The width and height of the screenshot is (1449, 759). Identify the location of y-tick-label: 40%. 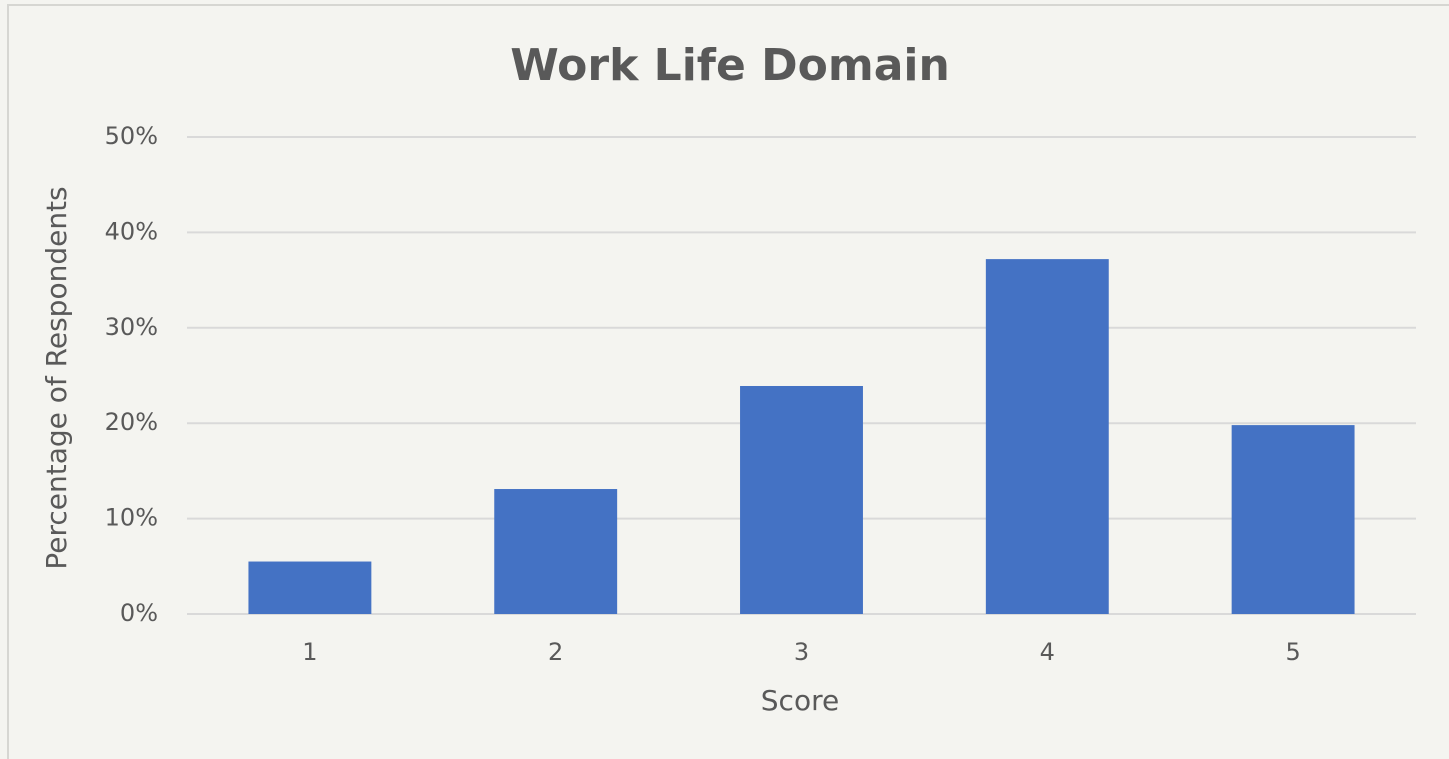
(131, 231).